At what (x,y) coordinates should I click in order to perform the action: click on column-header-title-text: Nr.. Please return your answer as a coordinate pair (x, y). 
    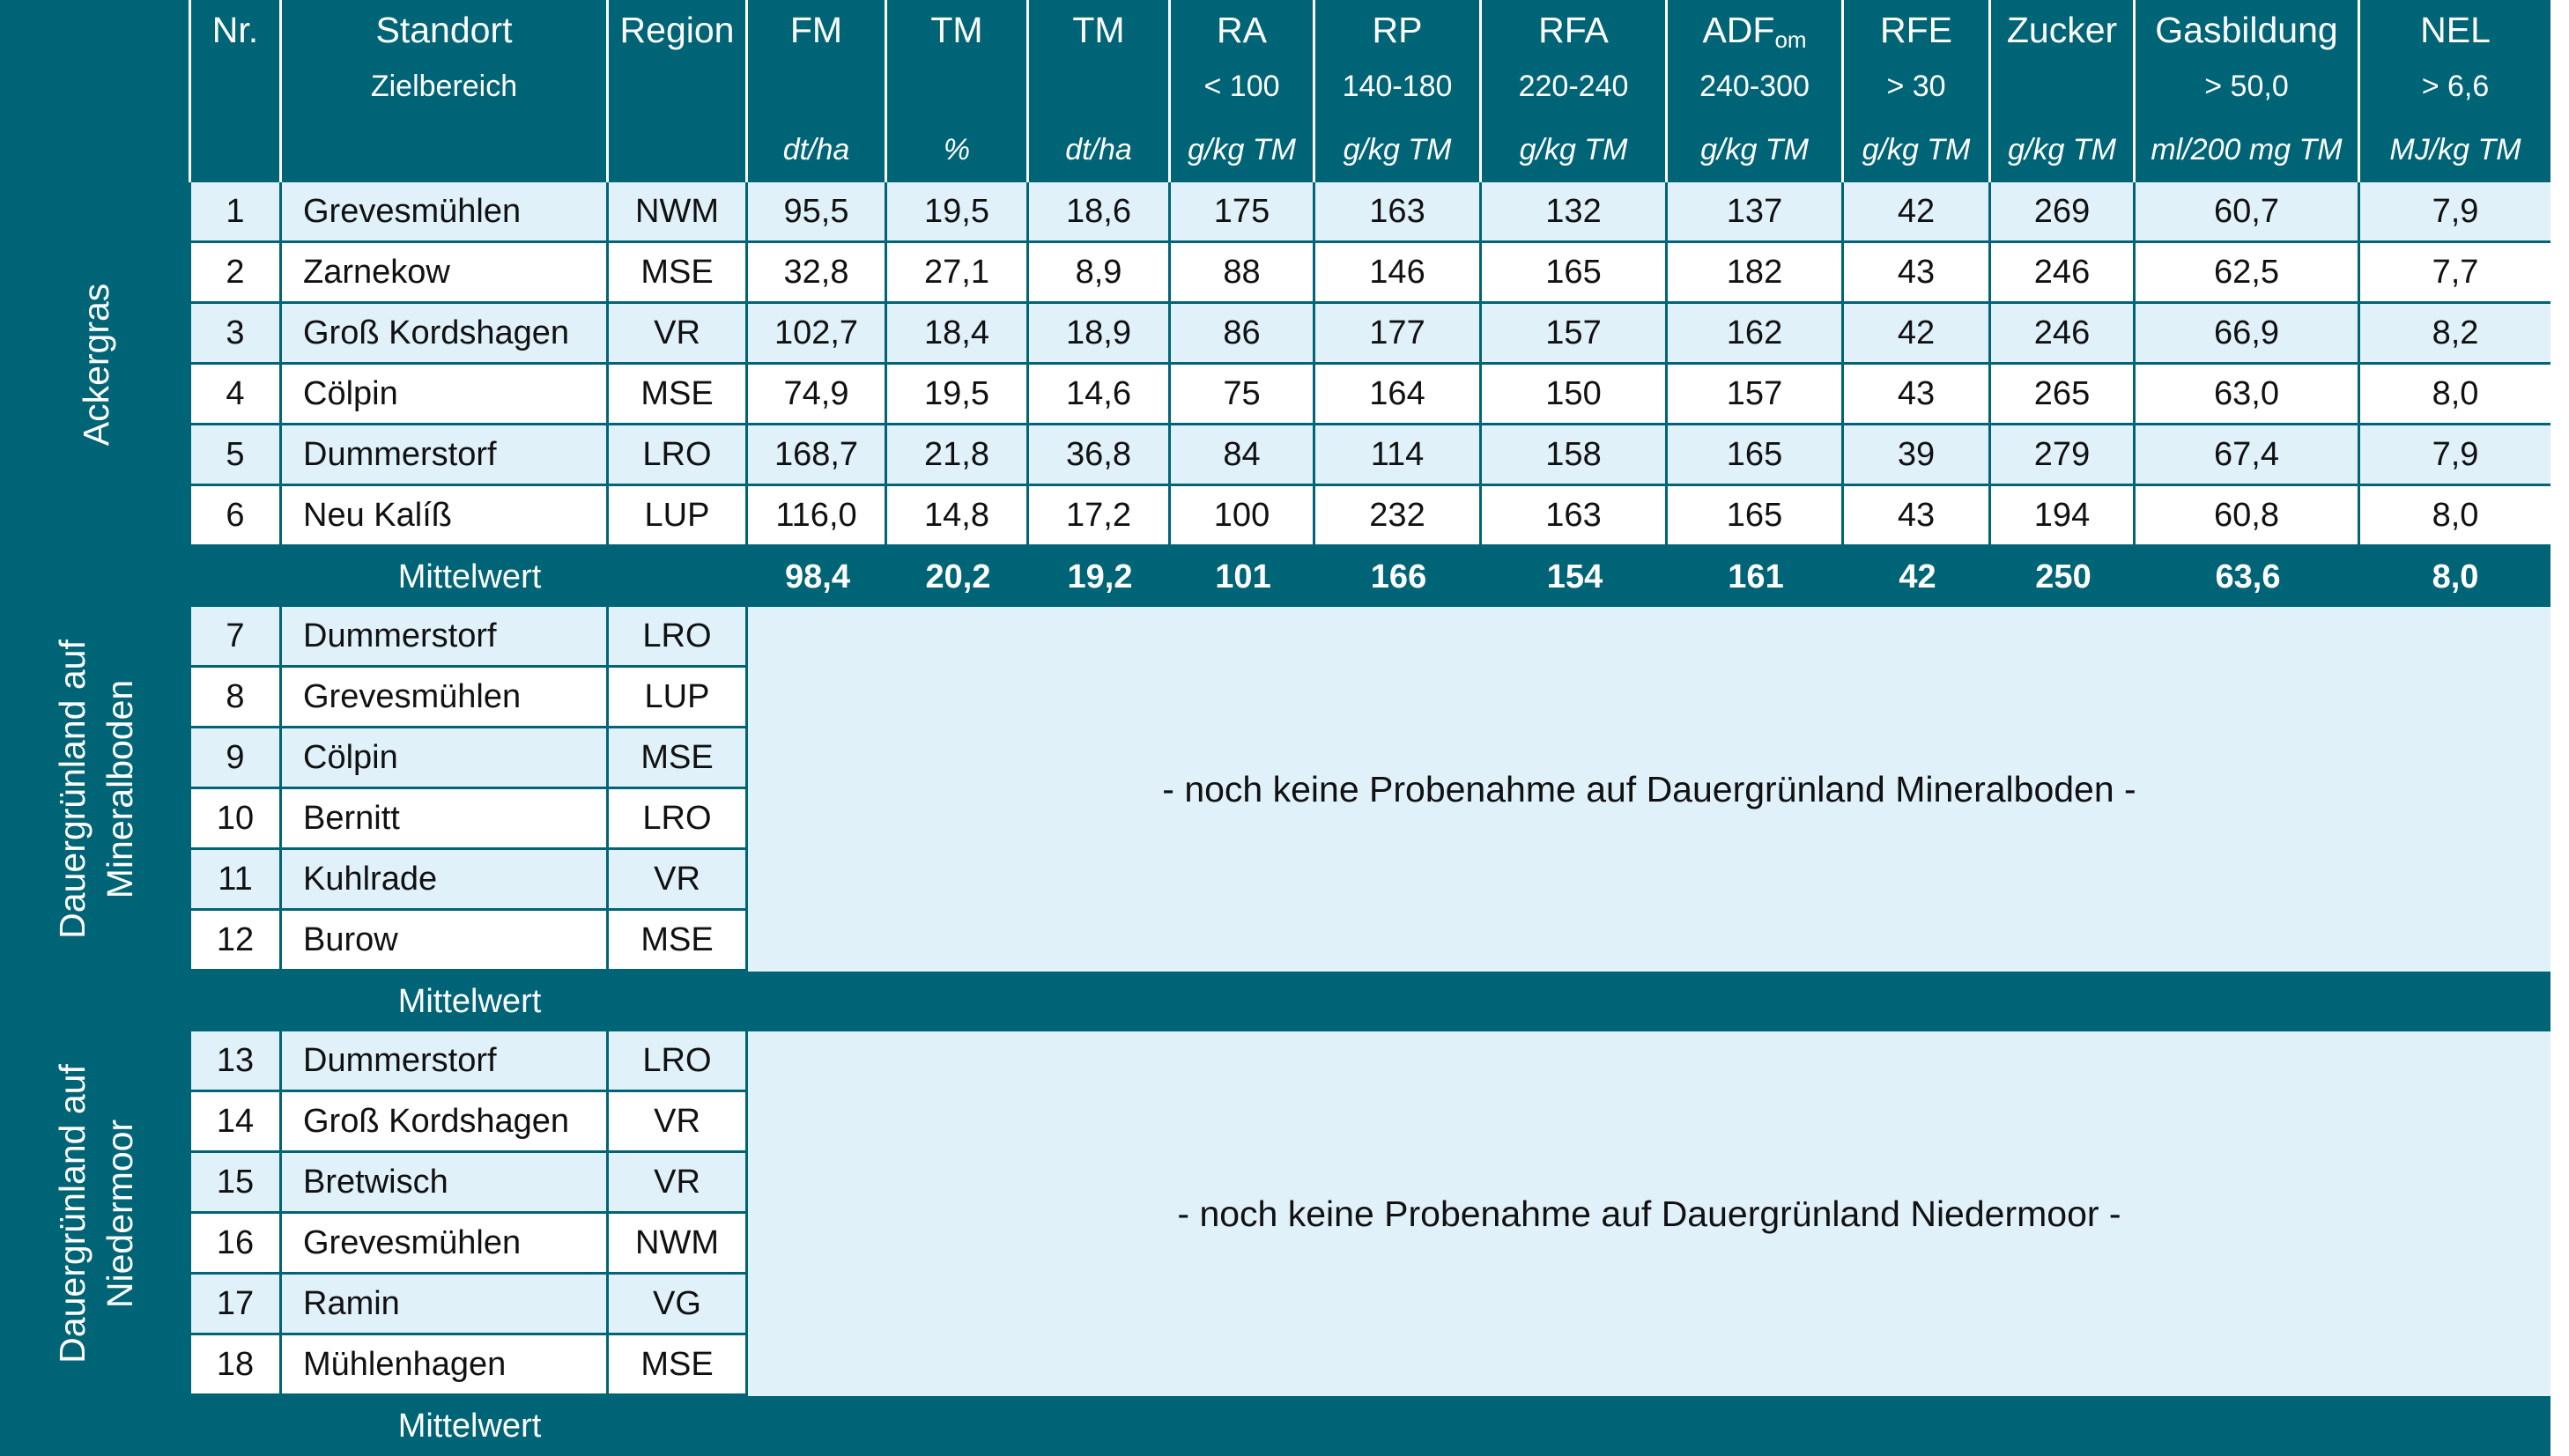
    Looking at the image, I should click on (235, 30).